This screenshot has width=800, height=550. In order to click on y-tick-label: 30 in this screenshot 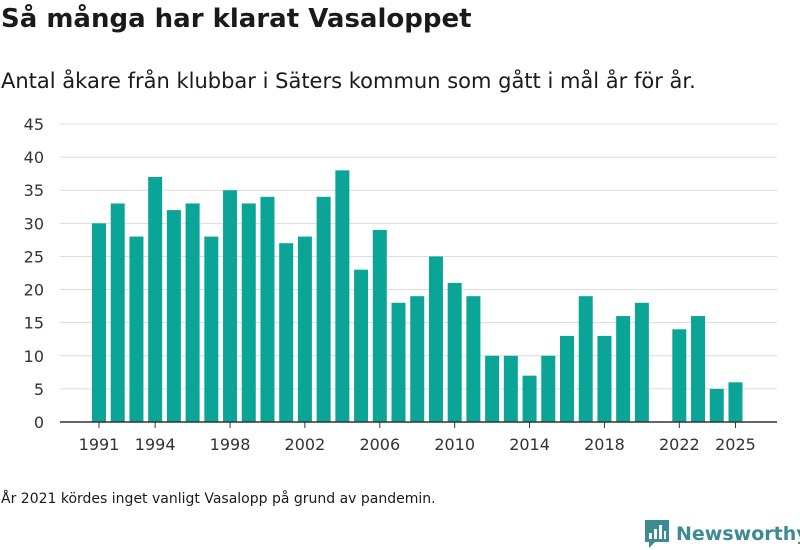, I will do `click(34, 223)`.